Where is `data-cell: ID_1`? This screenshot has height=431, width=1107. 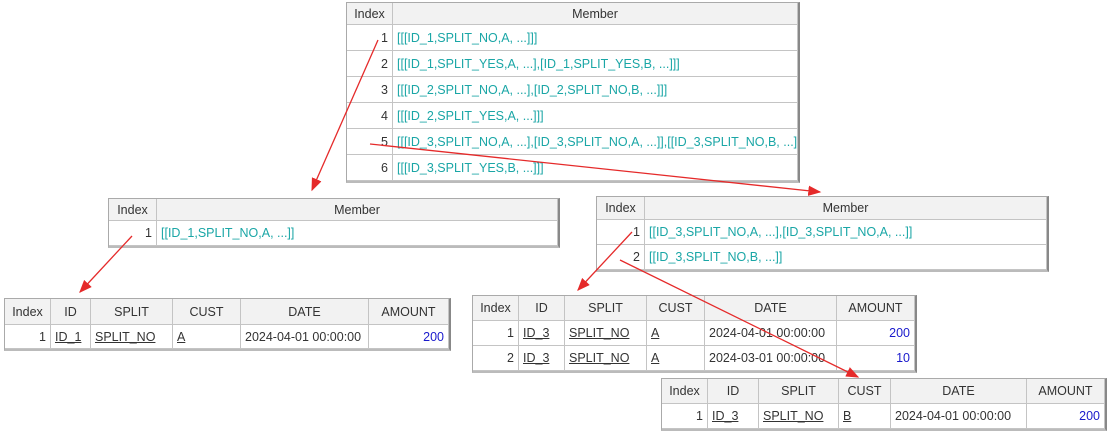
data-cell: ID_1 is located at coordinates (71, 337).